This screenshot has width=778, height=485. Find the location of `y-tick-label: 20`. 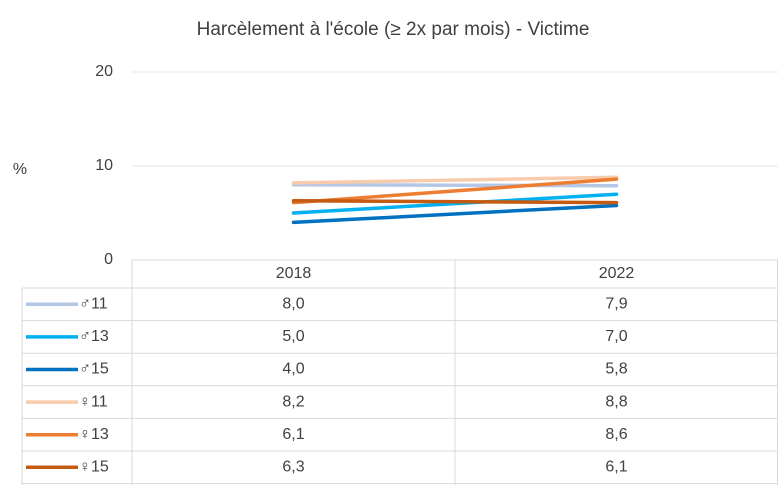

y-tick-label: 20 is located at coordinates (104, 71).